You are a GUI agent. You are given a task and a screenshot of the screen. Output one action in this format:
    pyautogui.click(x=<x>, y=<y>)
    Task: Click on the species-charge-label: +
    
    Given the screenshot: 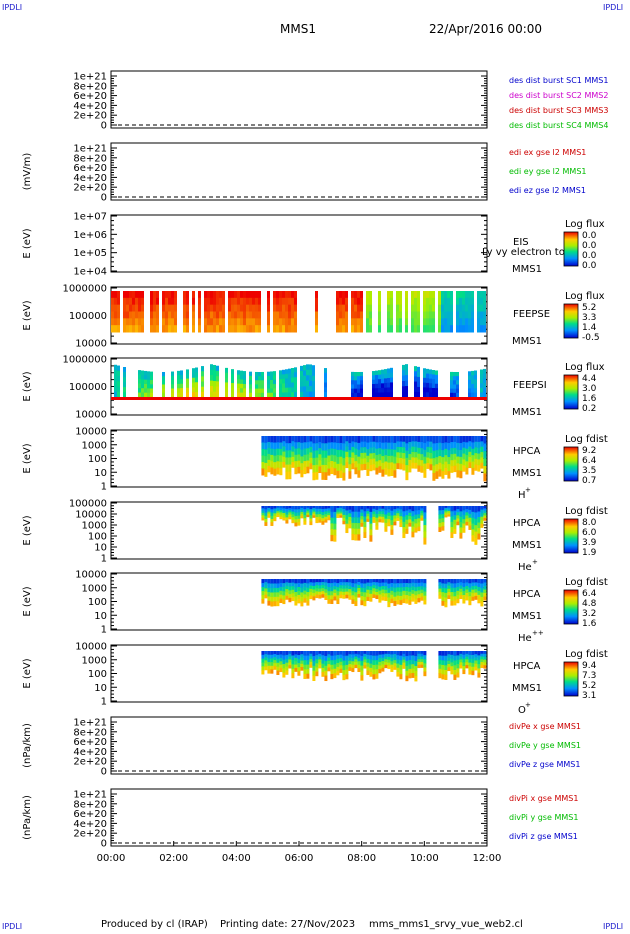 What is the action you would take?
    pyautogui.click(x=528, y=705)
    